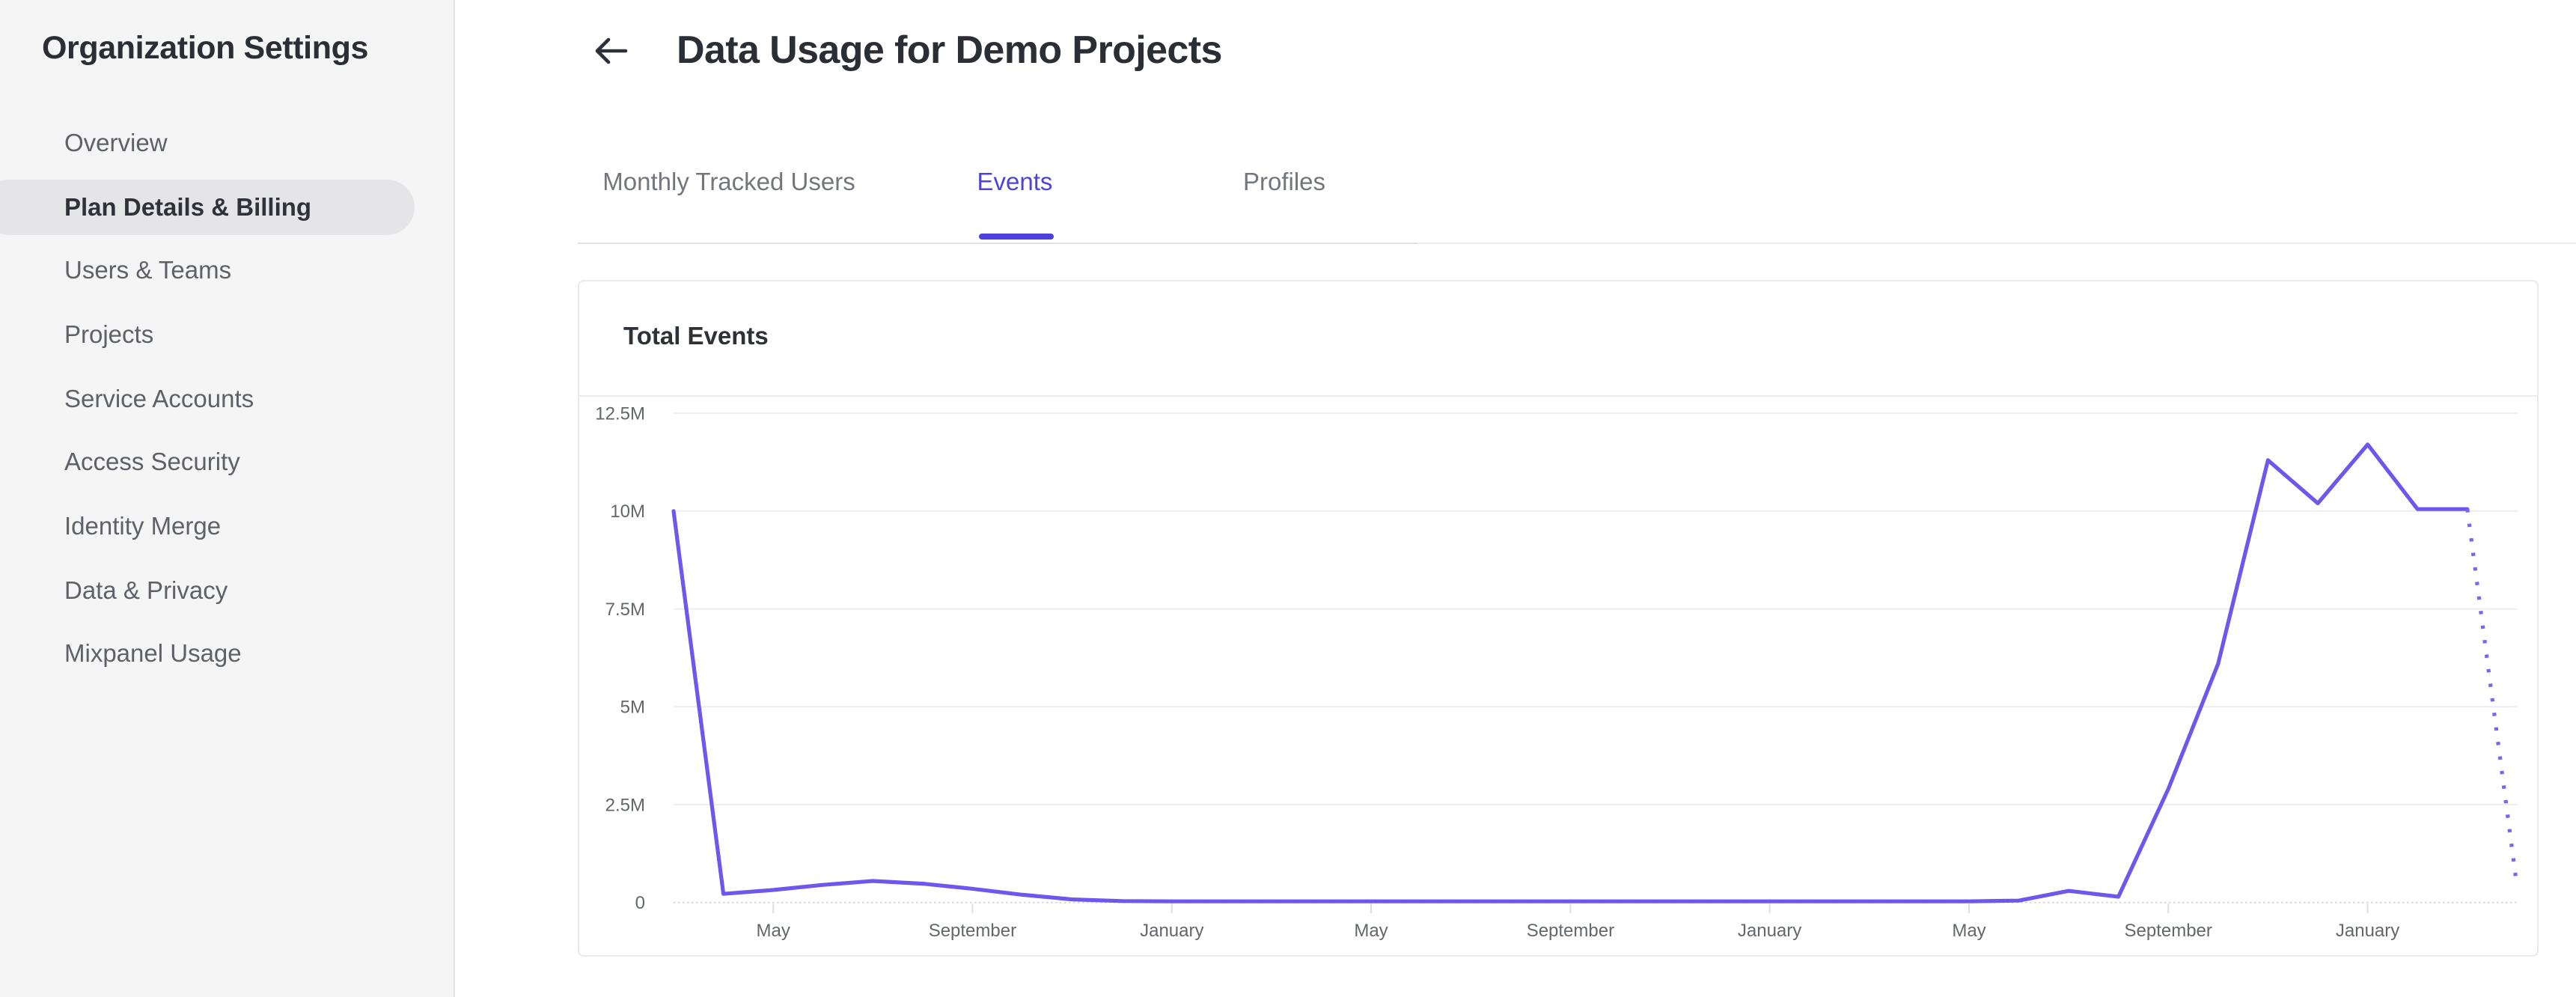 The image size is (2576, 997). Describe the element at coordinates (152, 463) in the screenshot. I see `sidebar-item-access-security: Access Security` at that location.